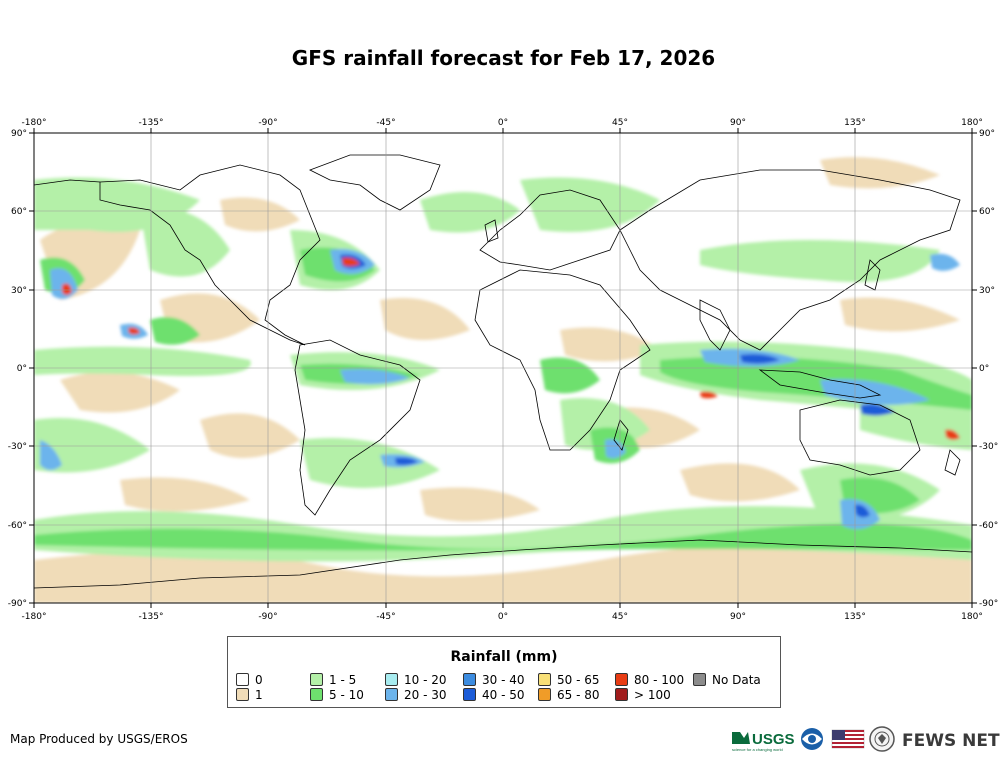 This screenshot has width=1007, height=758. What do you see at coordinates (757, 749) in the screenshot?
I see `svg-text: science for a changing world` at bounding box center [757, 749].